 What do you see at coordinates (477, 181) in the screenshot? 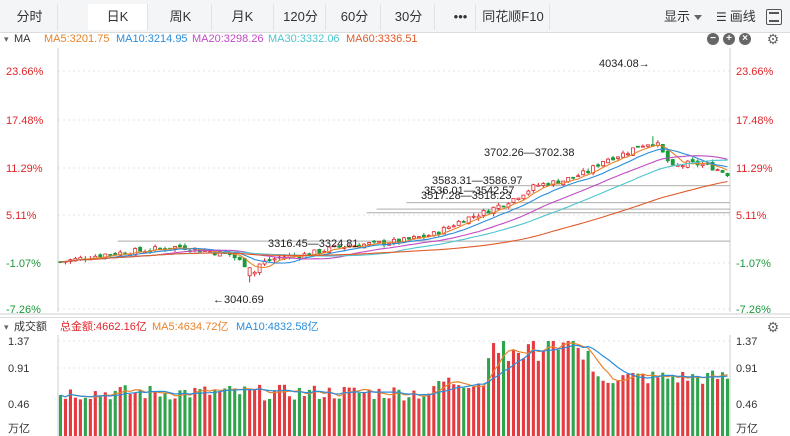
I see `price-annotation: 3583.31—3586.97` at bounding box center [477, 181].